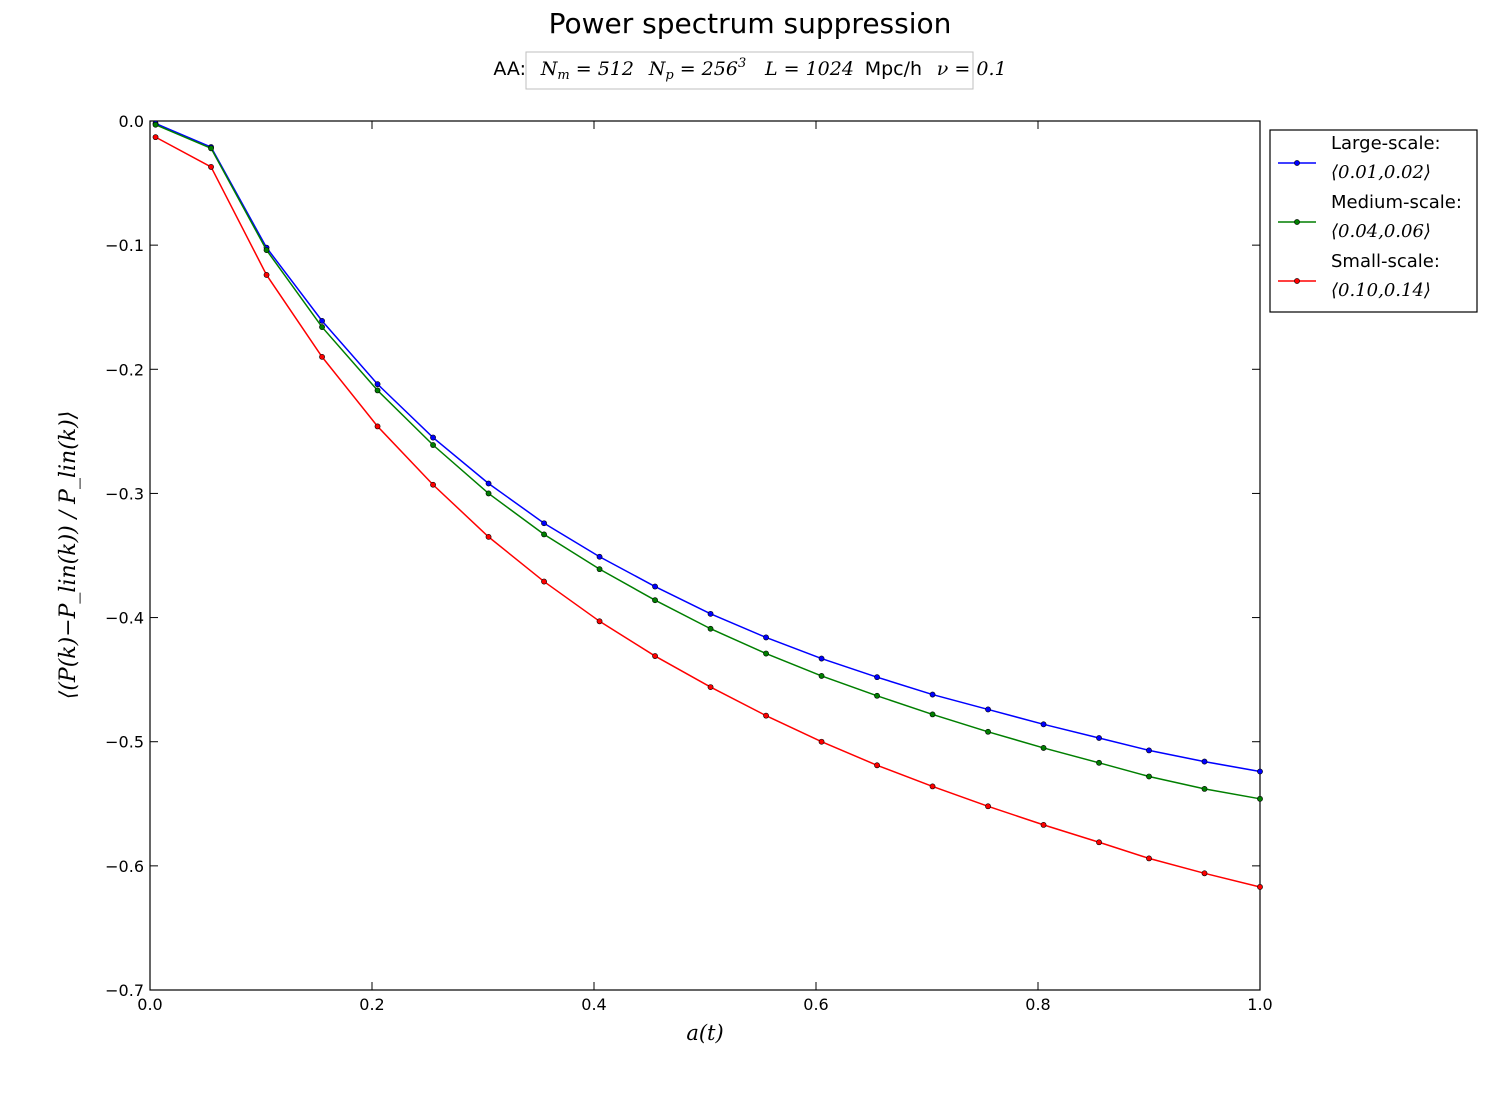 Image resolution: width=1500 pixels, height=1100 pixels. Describe the element at coordinates (124, 369) in the screenshot. I see `y-tick-label: −0.2` at that location.